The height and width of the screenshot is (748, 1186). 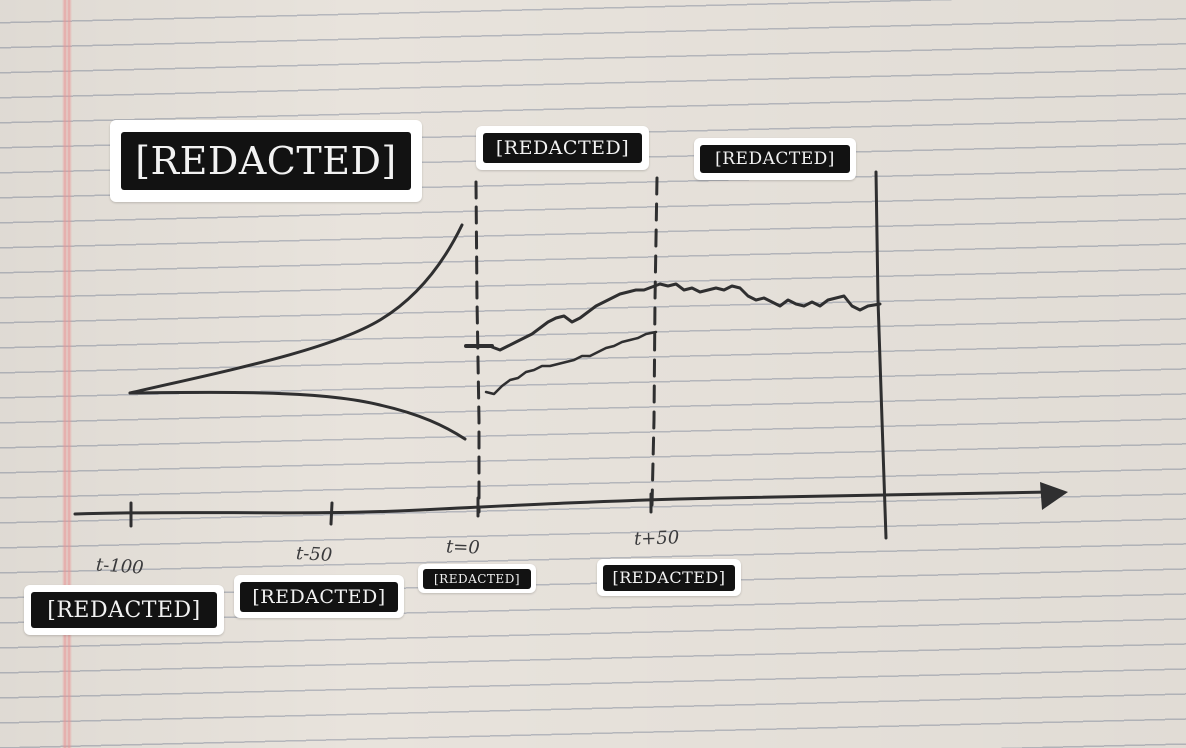 I want to click on x-axis-line, so click(x=562, y=503).